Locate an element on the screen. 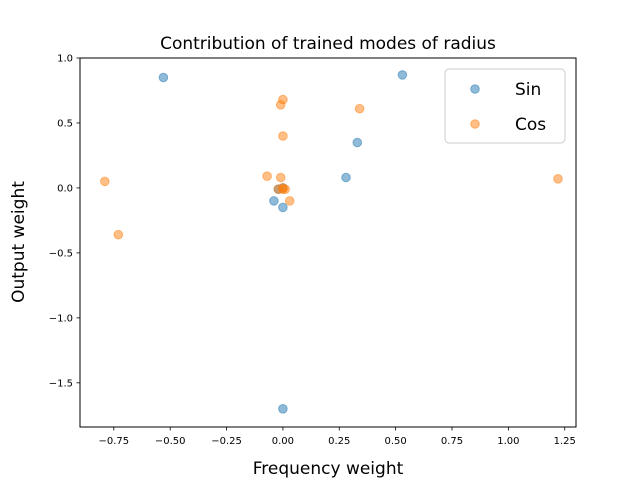 The width and height of the screenshot is (640, 480). legend-marker-cos is located at coordinates (475, 124).